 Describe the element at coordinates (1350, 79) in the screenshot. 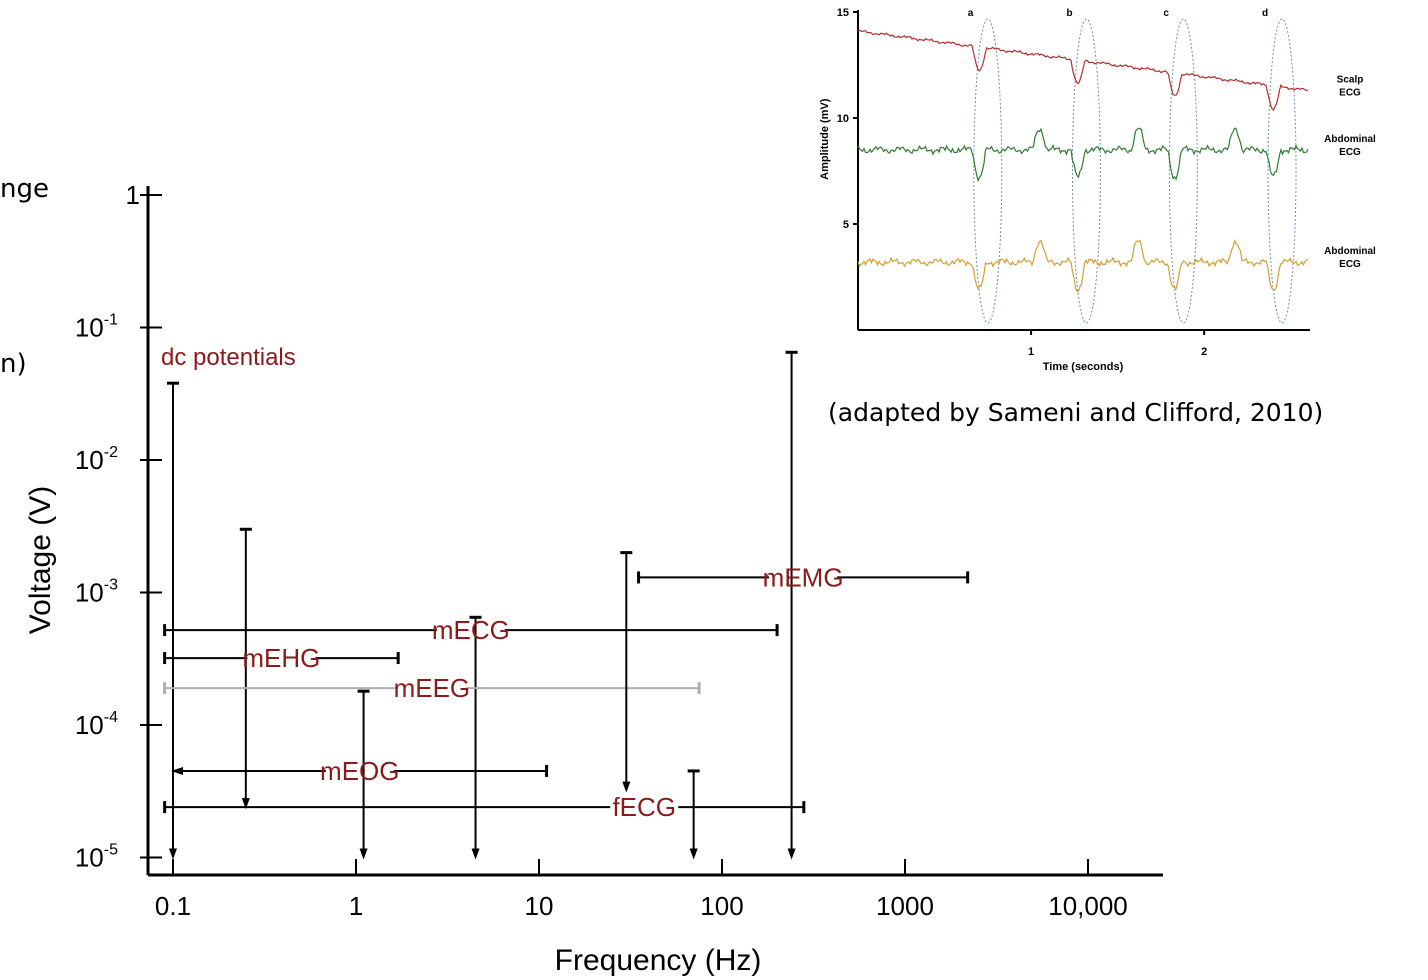

I see `series-label-0: Scalp` at that location.